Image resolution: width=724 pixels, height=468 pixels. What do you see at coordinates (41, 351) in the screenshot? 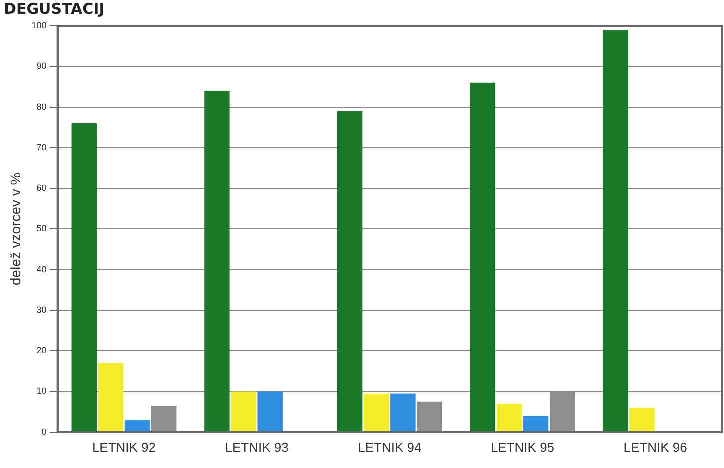
I see `y-tick-label: 20` at bounding box center [41, 351].